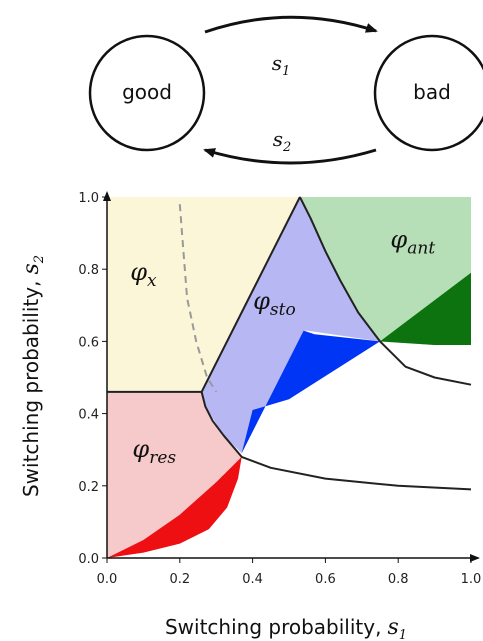  I want to click on transition-bad-to-good-label: s2, so click(282, 141).